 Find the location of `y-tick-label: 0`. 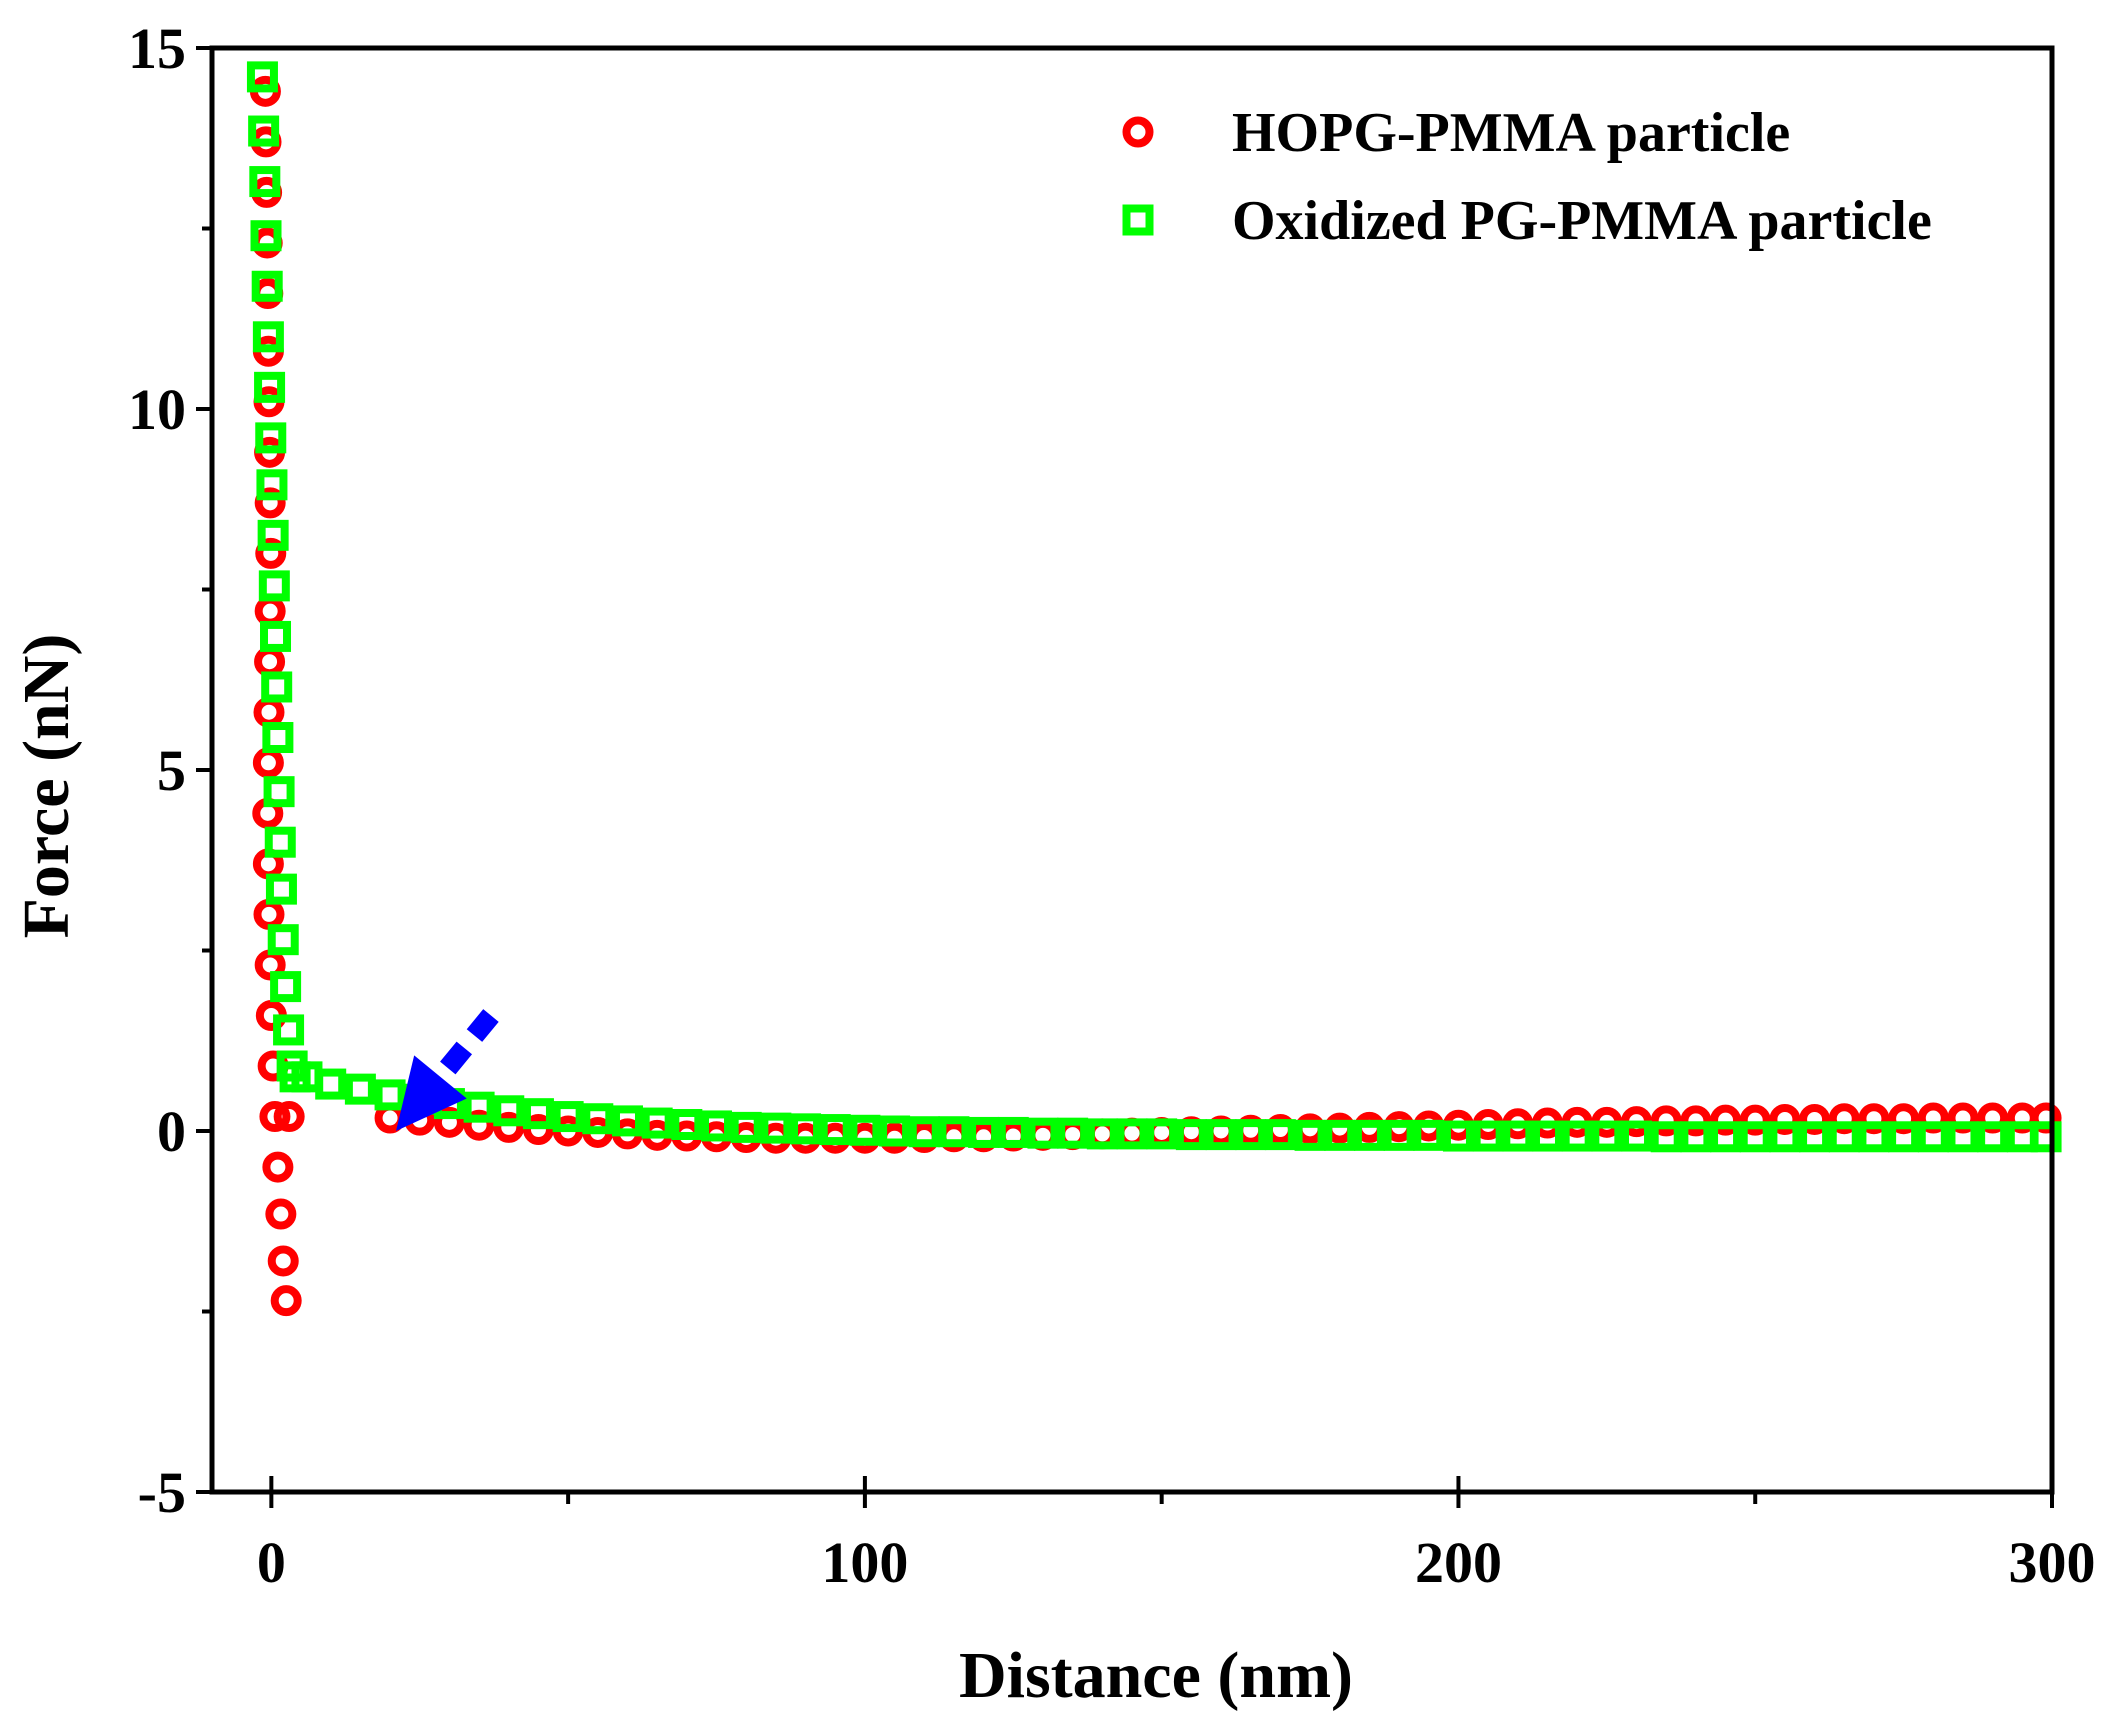

y-tick-label: 0 is located at coordinates (171, 1131).